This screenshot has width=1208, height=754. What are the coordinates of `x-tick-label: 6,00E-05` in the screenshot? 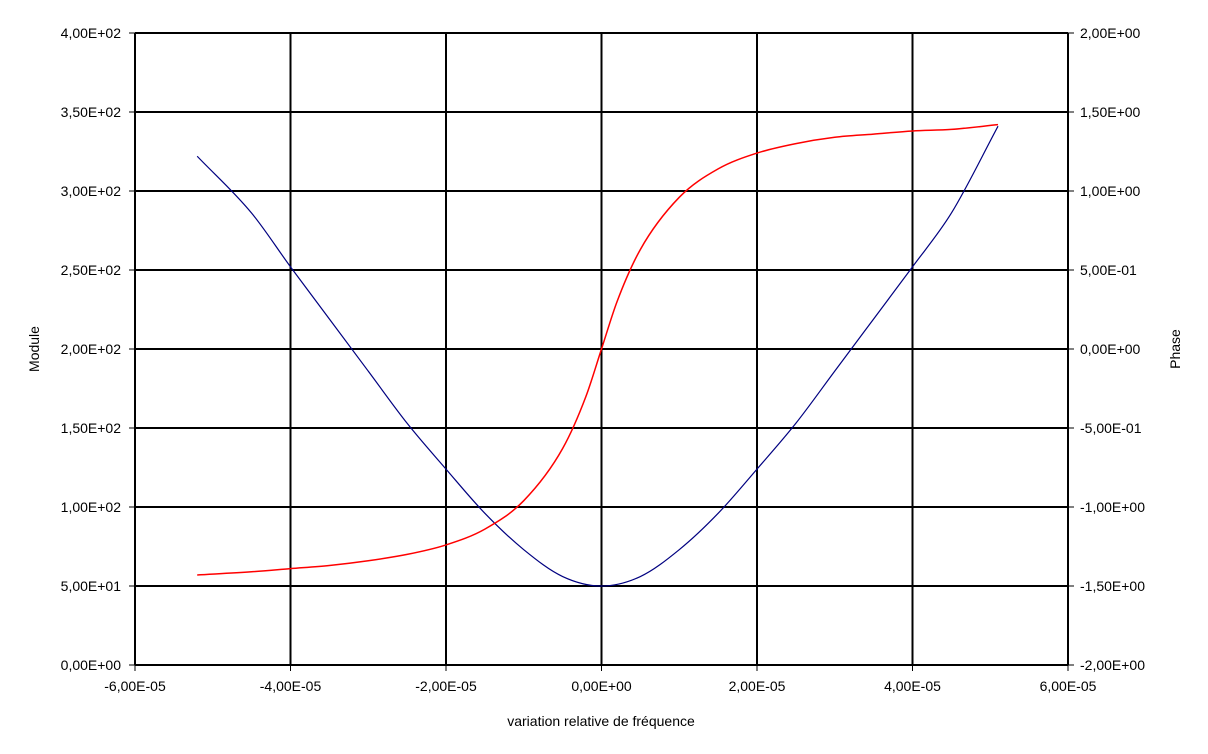 It's located at (1068, 686).